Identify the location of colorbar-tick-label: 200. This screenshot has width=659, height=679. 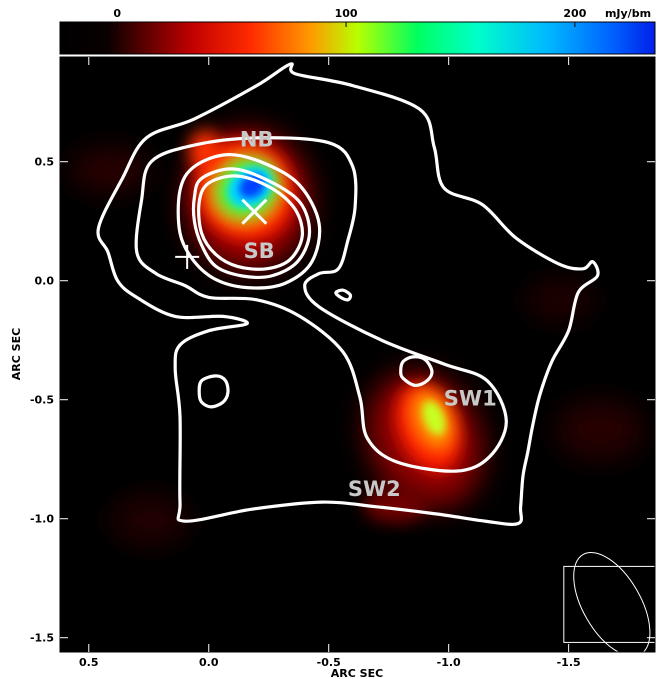
(574, 13).